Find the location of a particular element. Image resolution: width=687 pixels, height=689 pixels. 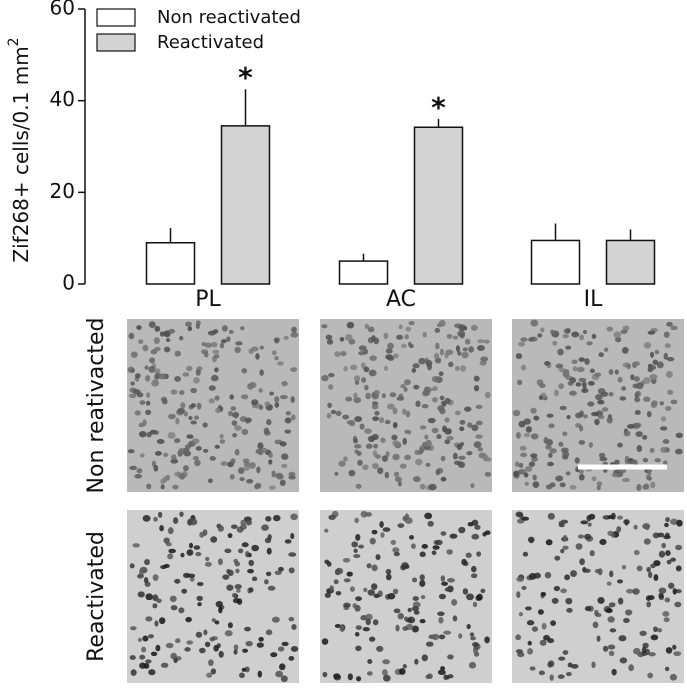

micrograph is located at coordinates (213, 405).